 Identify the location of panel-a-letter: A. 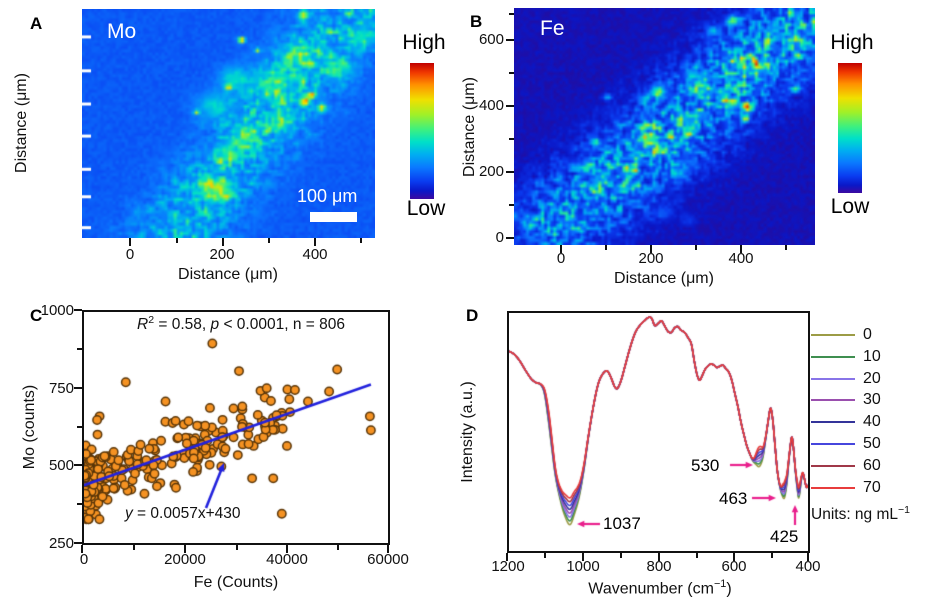
(36, 23).